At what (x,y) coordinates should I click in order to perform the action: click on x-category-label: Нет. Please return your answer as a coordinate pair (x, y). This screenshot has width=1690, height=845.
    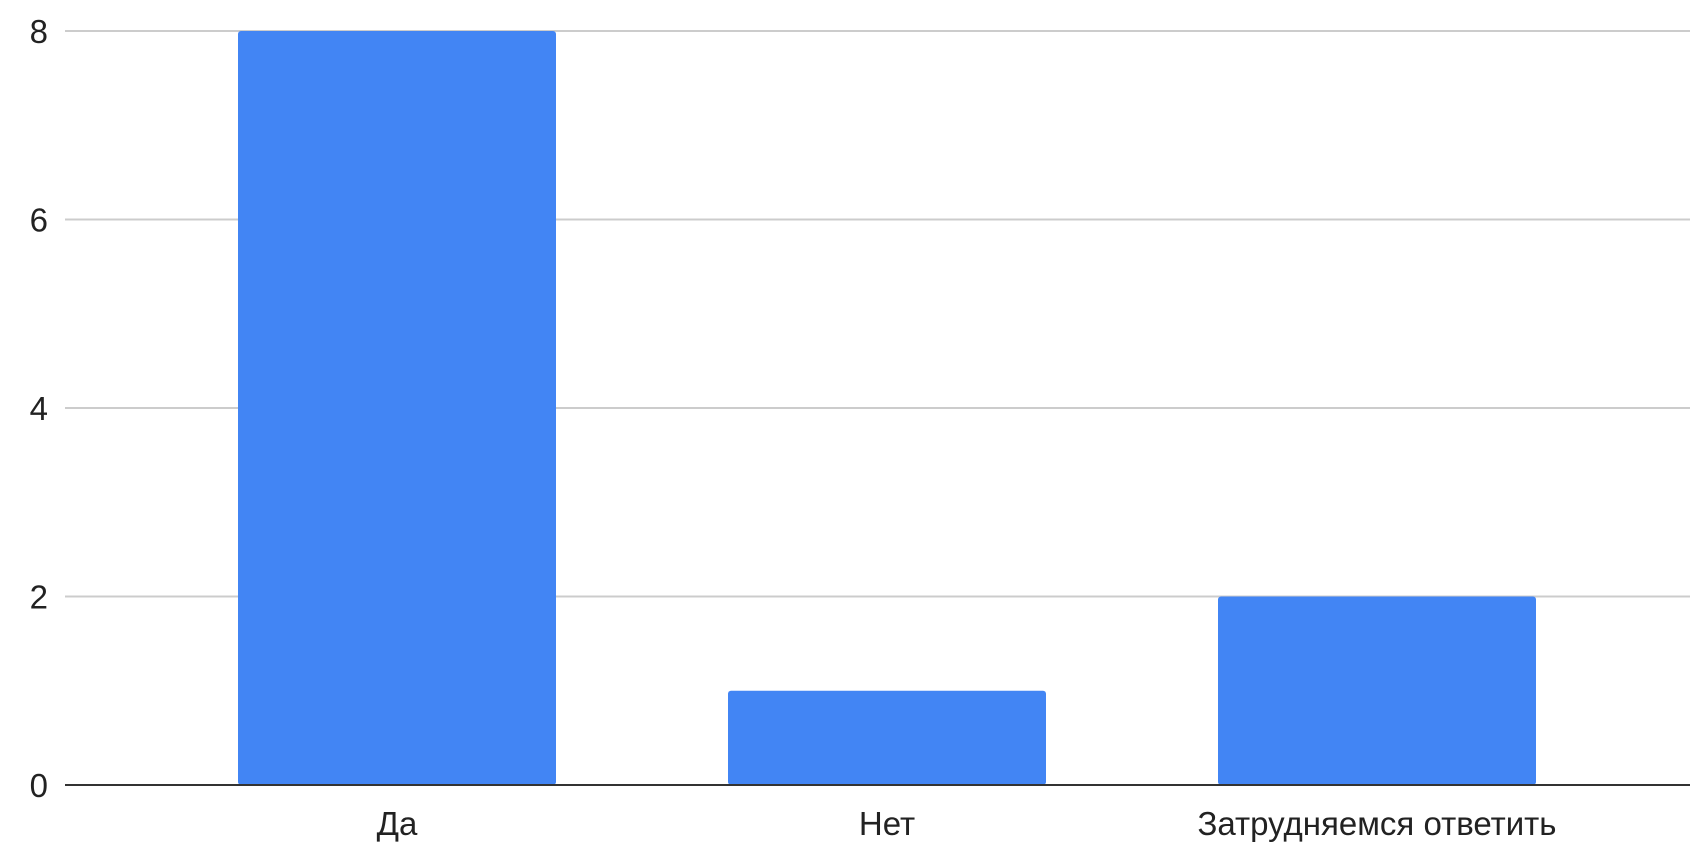
    Looking at the image, I should click on (887, 823).